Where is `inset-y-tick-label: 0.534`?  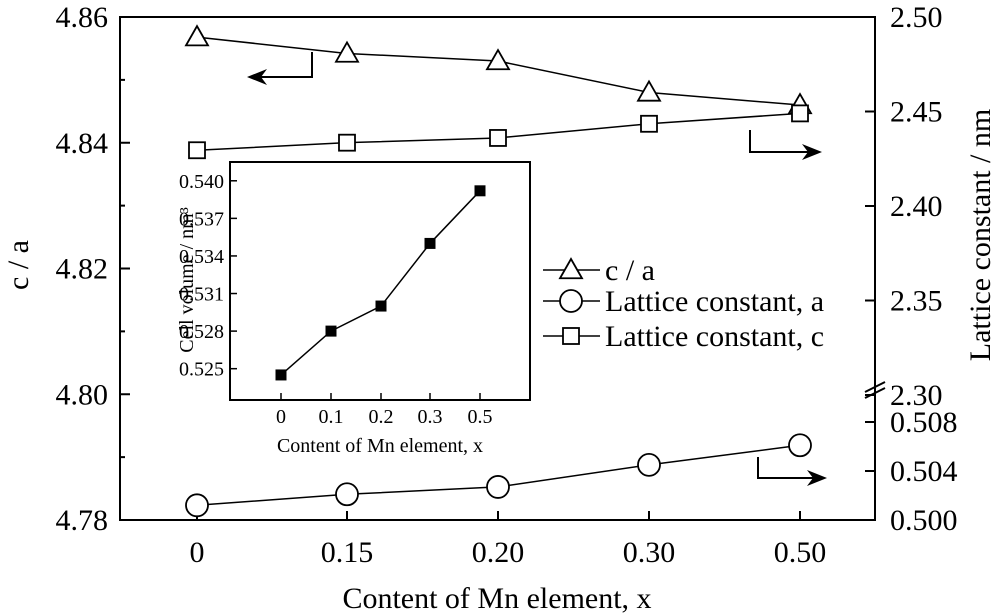 inset-y-tick-label: 0.534 is located at coordinates (201, 257).